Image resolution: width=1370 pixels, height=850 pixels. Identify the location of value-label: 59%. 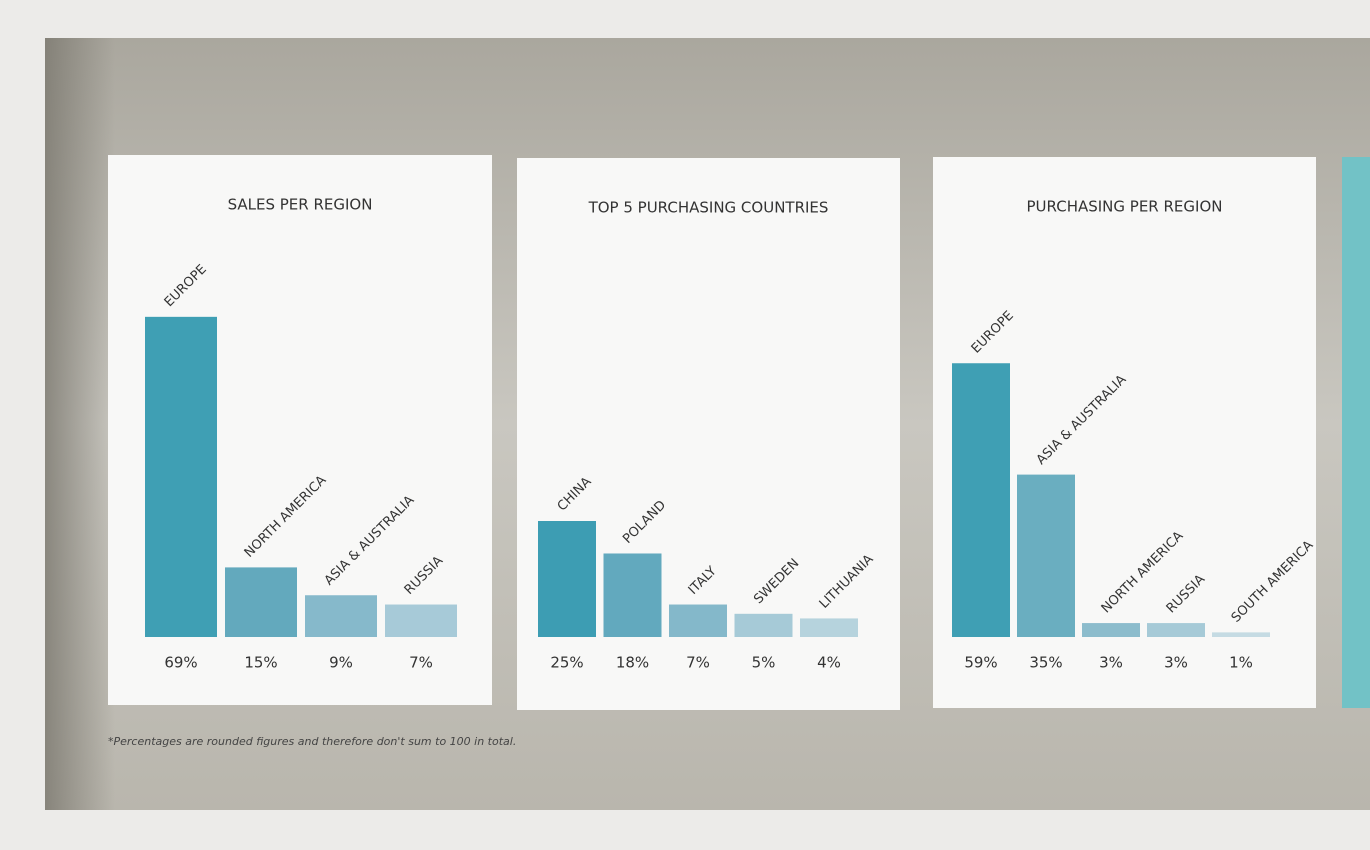
(980, 663).